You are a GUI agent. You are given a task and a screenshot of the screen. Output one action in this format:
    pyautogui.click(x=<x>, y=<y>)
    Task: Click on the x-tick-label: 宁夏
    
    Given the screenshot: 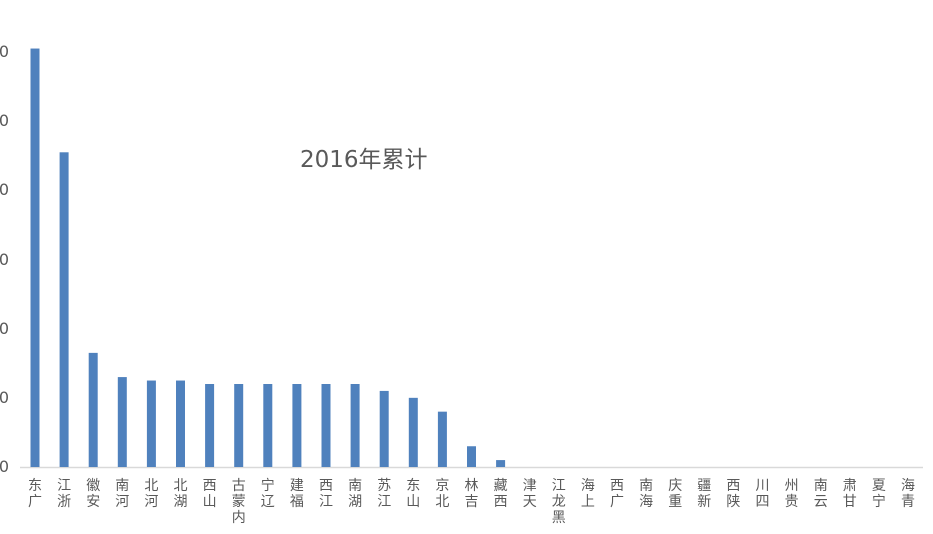 What is the action you would take?
    pyautogui.click(x=878, y=494)
    